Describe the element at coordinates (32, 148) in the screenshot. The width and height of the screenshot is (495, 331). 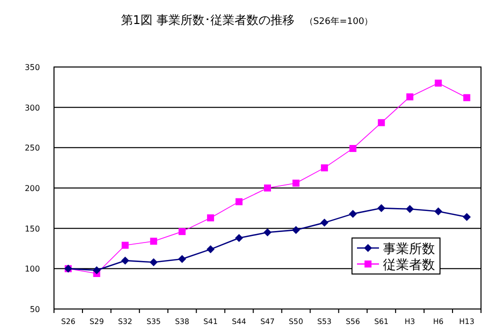
I see `y-tick-label: 250` at that location.